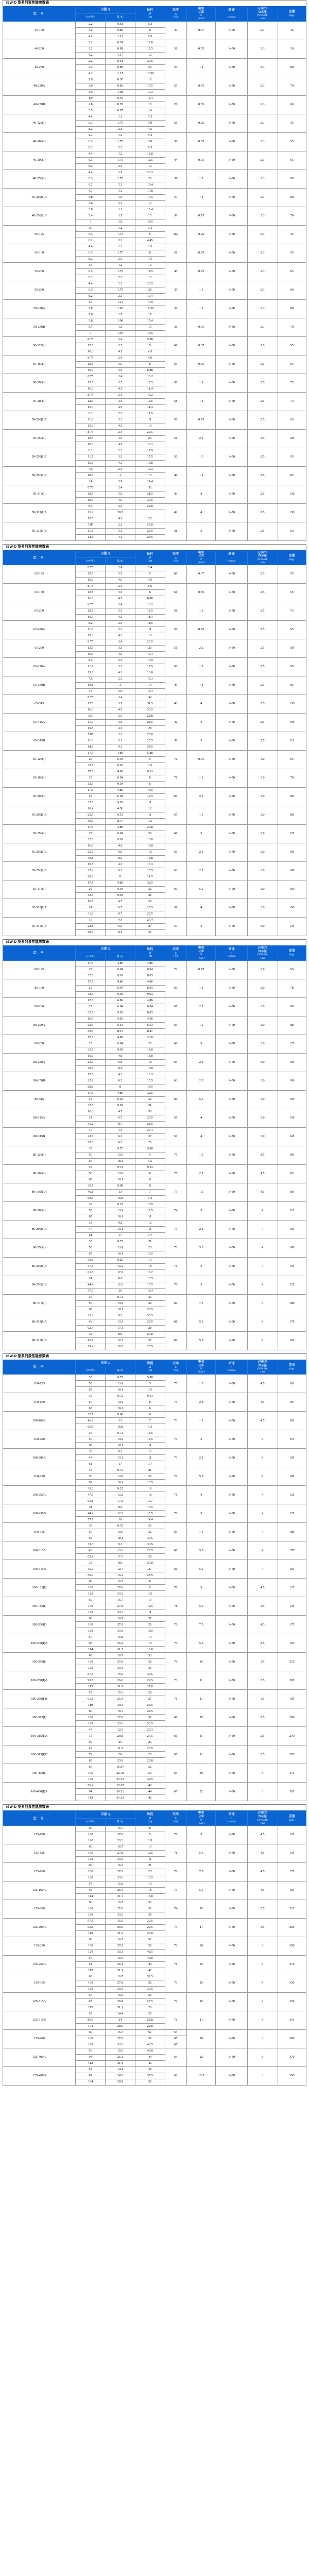  What do you see at coordinates (292, 1792) in the screenshot?
I see `cell-weight: 365` at bounding box center [292, 1792].